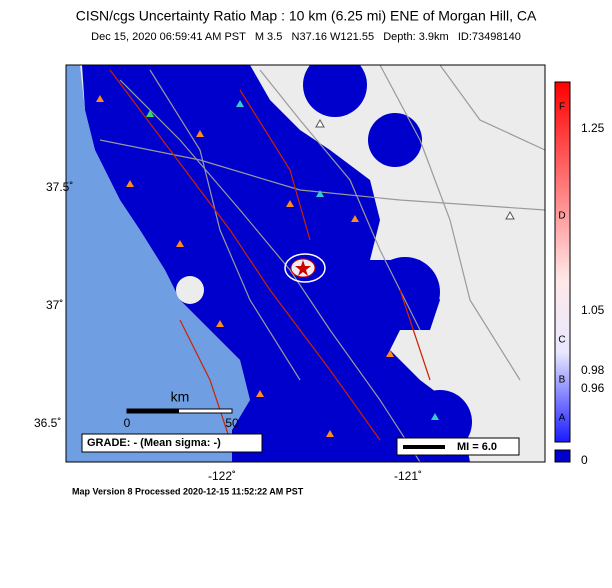  I want to click on epicenter, so click(305, 268).